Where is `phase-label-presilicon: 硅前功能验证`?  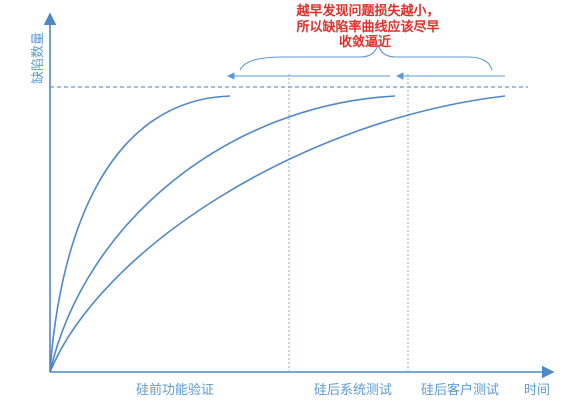 phase-label-presilicon: 硅前功能验证 is located at coordinates (175, 390).